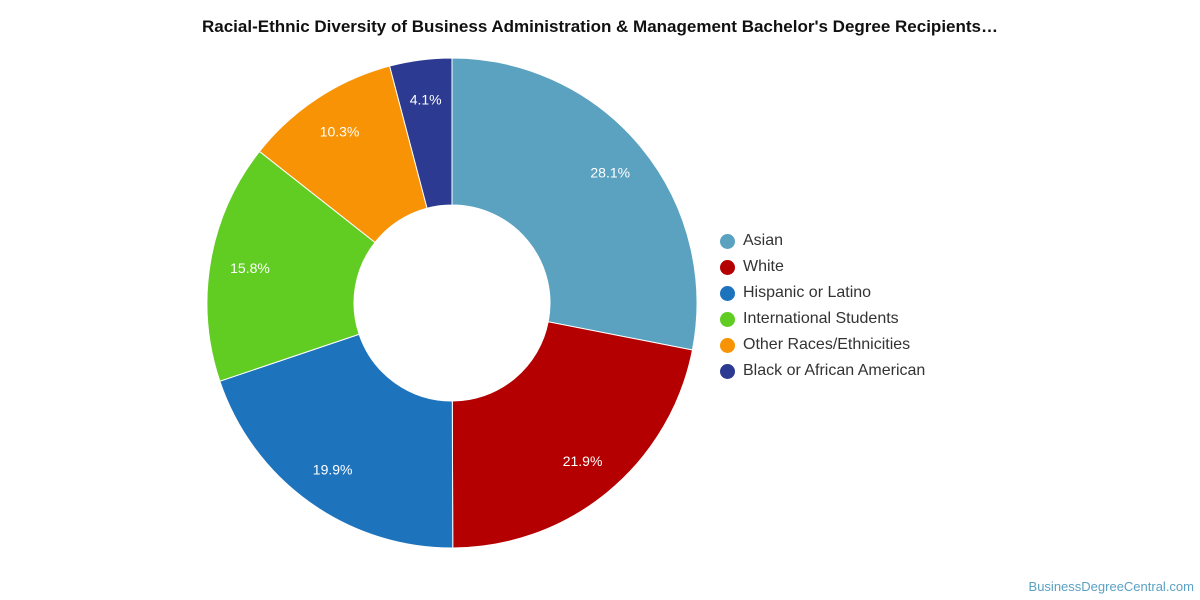 The width and height of the screenshot is (1200, 600). Describe the element at coordinates (834, 370) in the screenshot. I see `legend-label: Black or African American` at that location.